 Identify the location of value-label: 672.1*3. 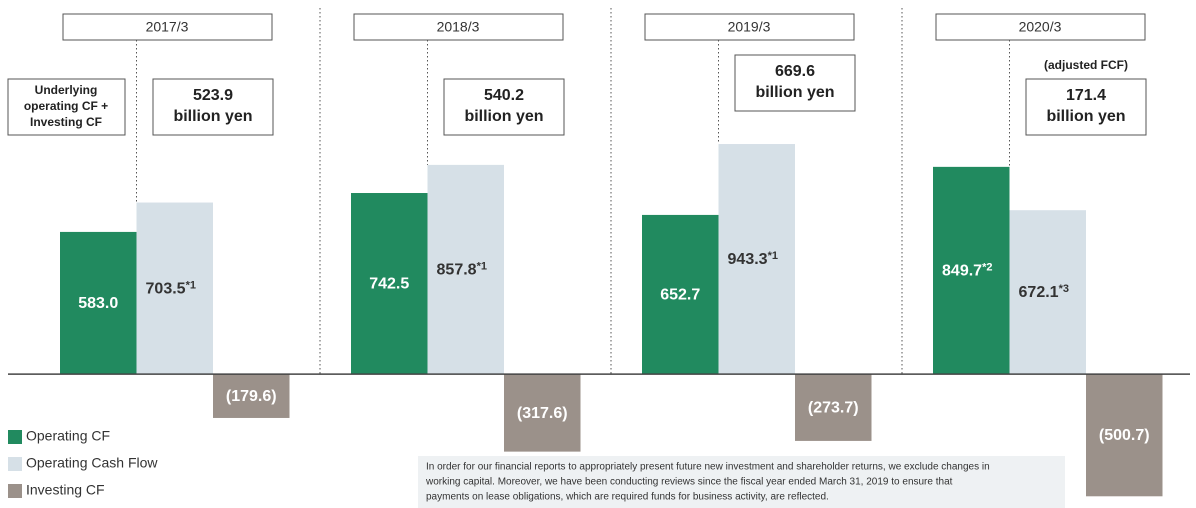
(1044, 292).